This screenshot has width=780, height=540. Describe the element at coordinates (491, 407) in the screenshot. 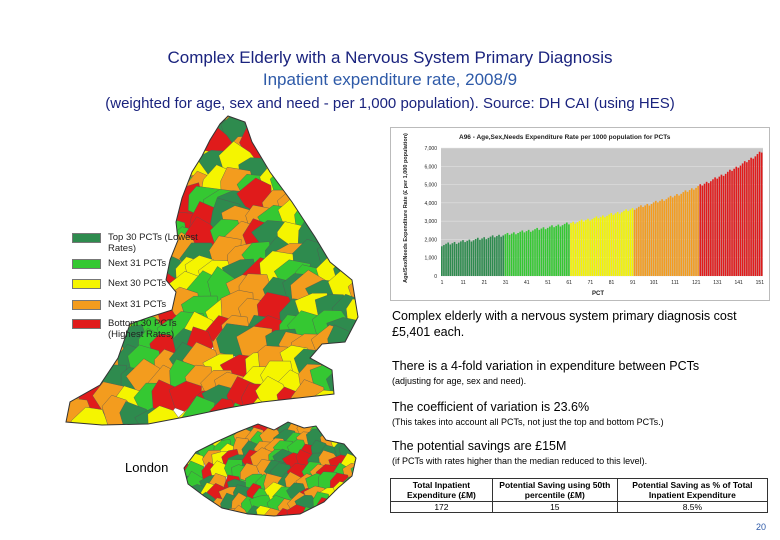

I see `cov-statement: The coefficient of variation is 23.6%` at that location.